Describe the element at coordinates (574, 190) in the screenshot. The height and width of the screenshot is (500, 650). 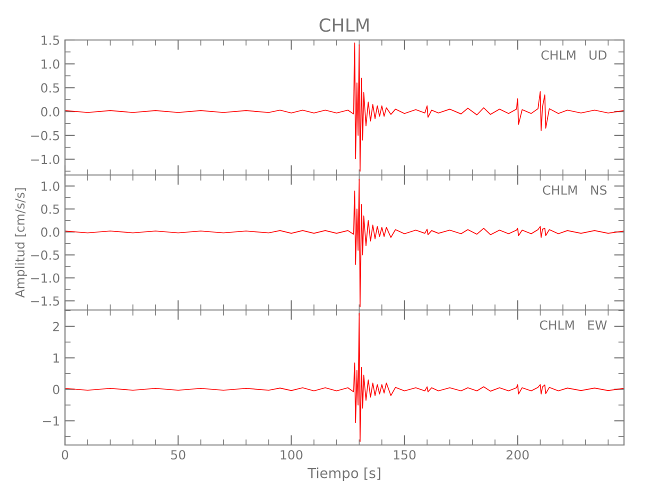
I see `annotation: CHLM NS` at that location.